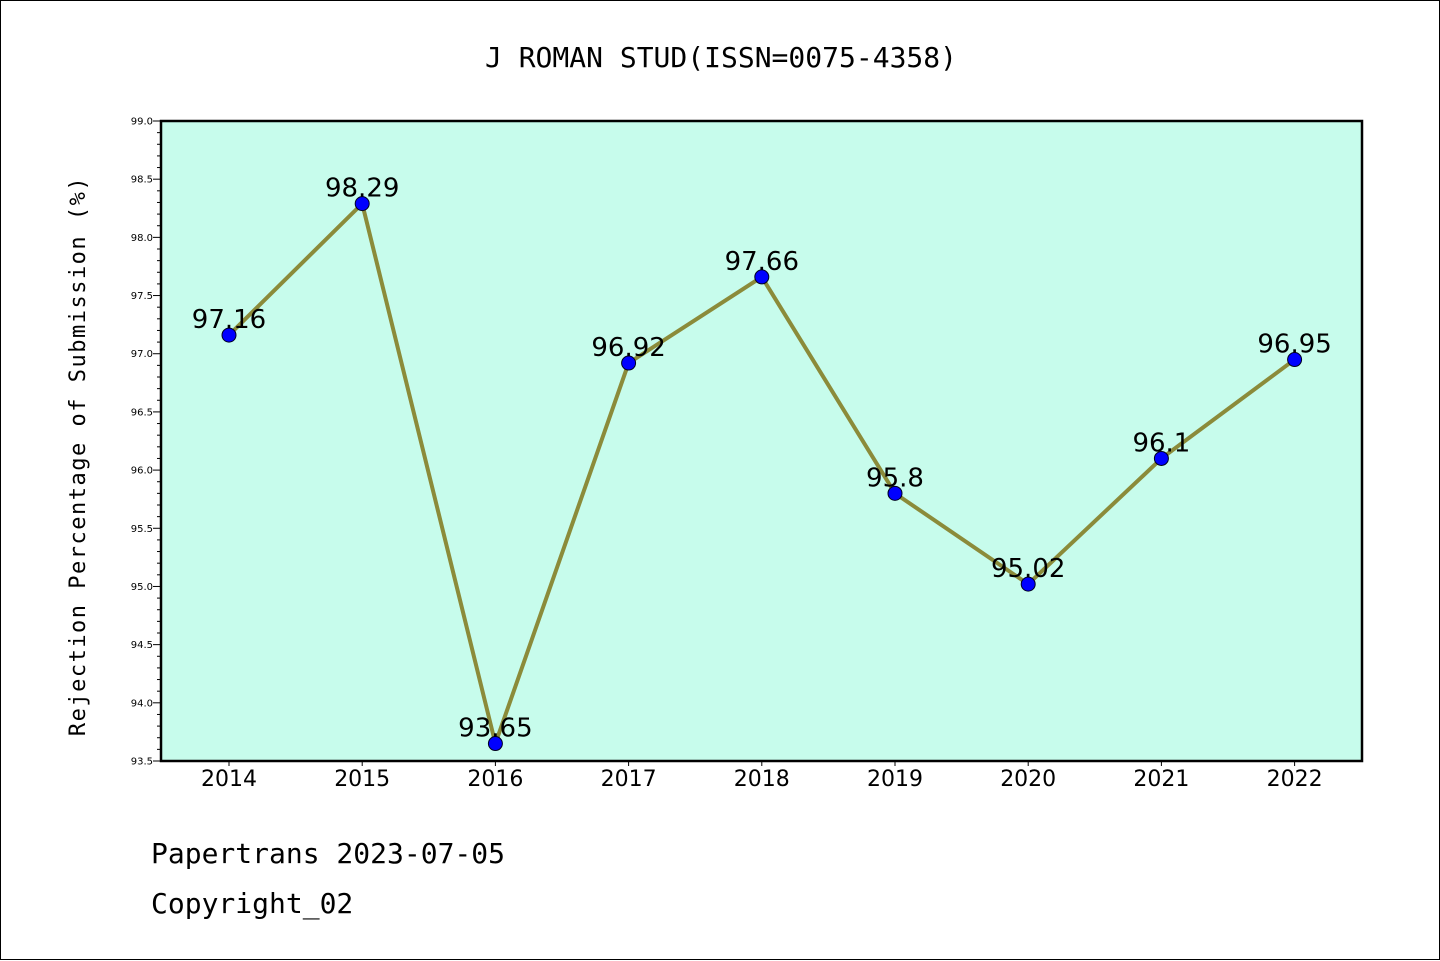 Image resolution: width=1440 pixels, height=961 pixels. What do you see at coordinates (762, 262) in the screenshot?
I see `data-label: 97.66` at bounding box center [762, 262].